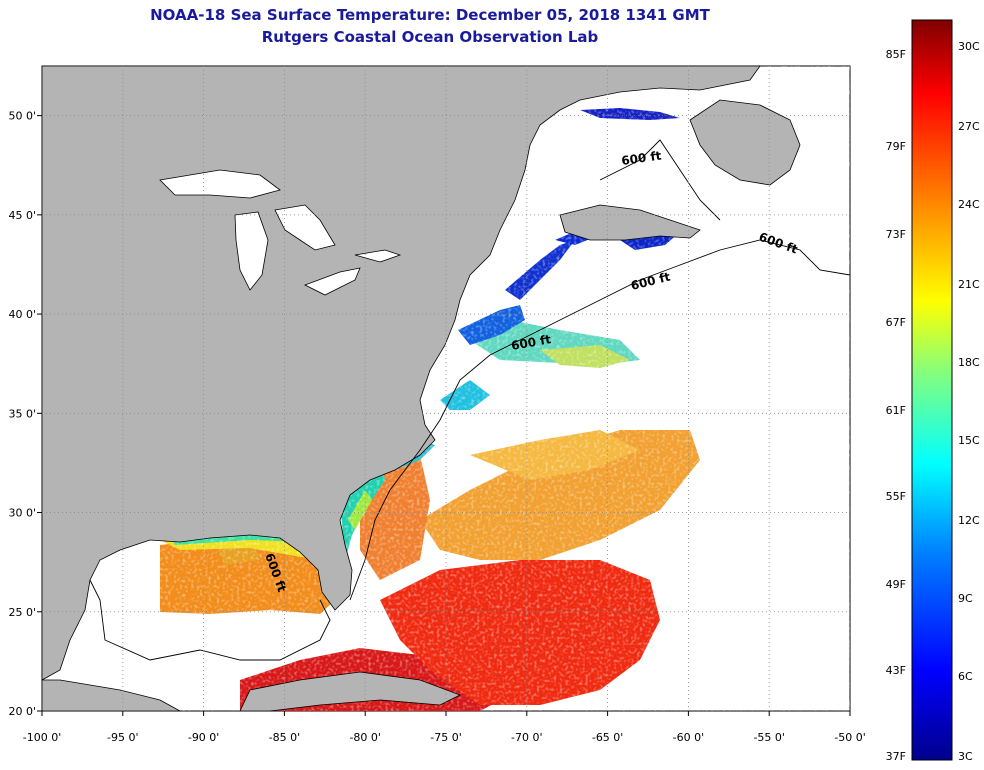 Image resolution: width=984 pixels, height=770 pixels. What do you see at coordinates (527, 737) in the screenshot?
I see `lon-label: -70 0'` at bounding box center [527, 737].